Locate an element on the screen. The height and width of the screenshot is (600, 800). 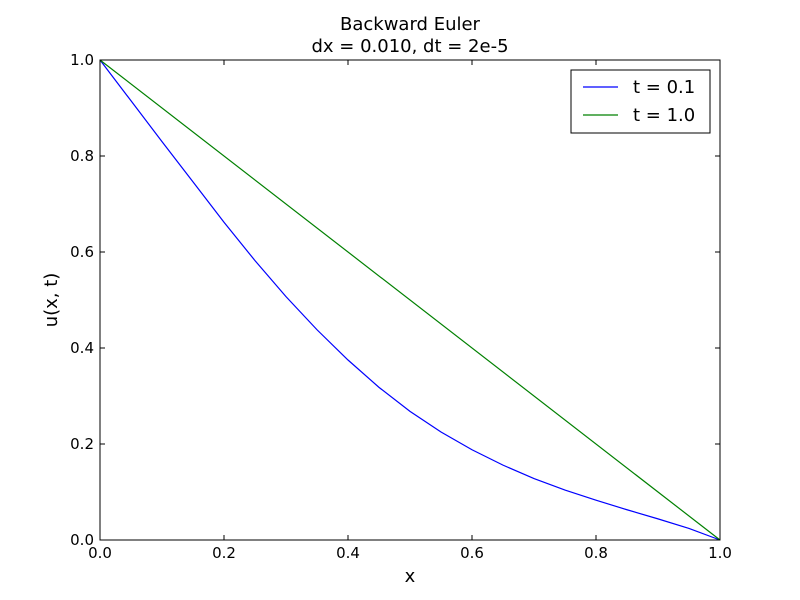
legend-label-series-2: t = 1.0 is located at coordinates (664, 115).